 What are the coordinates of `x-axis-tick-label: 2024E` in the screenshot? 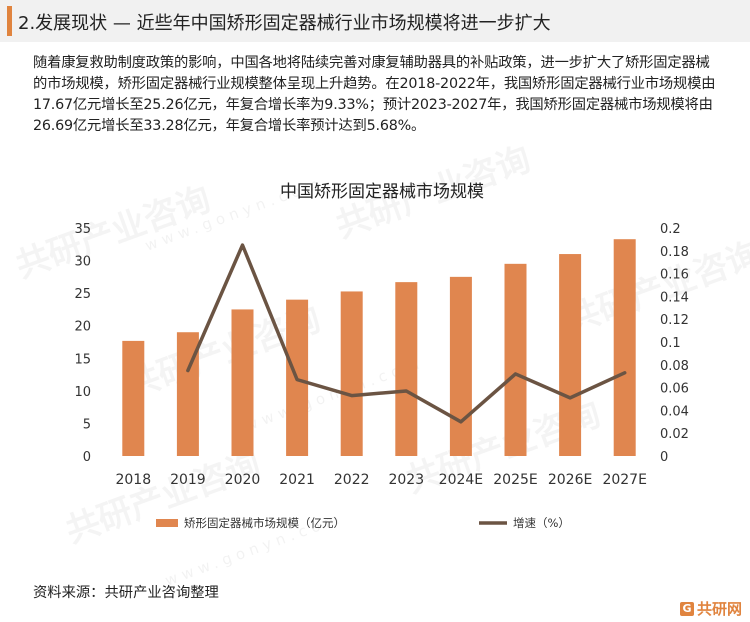 It's located at (461, 480).